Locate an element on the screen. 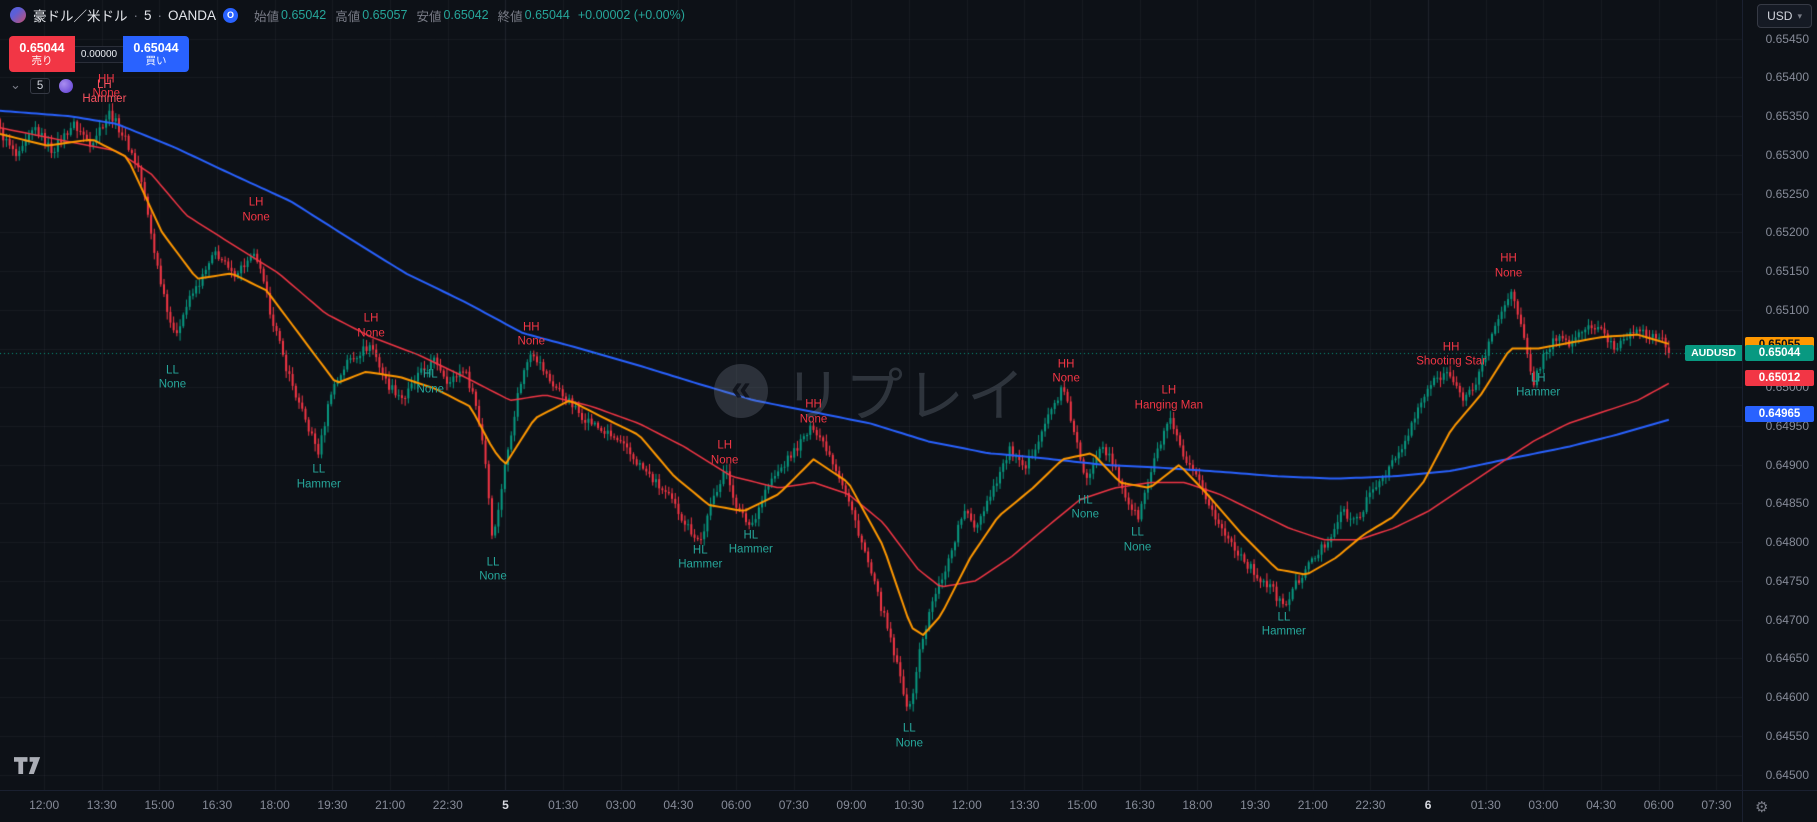  open-label: 始値 is located at coordinates (267, 16).